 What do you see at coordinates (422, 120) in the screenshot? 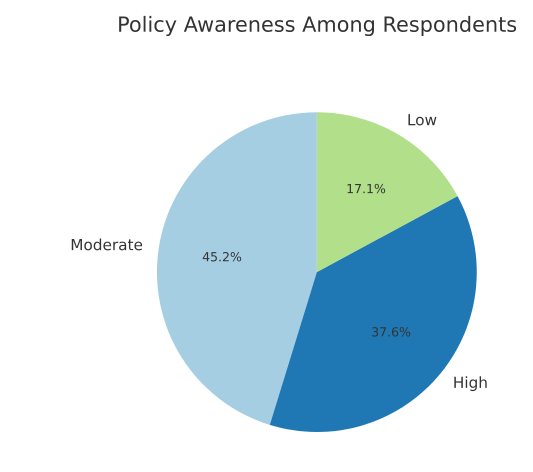
I see `slice-label: Low` at bounding box center [422, 120].